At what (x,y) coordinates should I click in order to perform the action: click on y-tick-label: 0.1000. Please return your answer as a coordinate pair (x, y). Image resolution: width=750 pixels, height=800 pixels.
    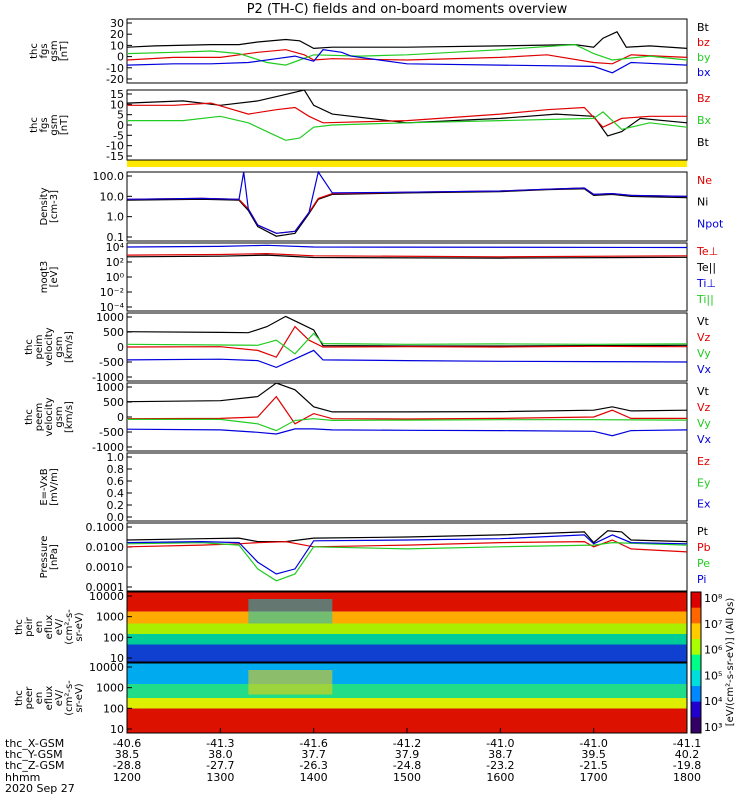
    Looking at the image, I should click on (105, 527).